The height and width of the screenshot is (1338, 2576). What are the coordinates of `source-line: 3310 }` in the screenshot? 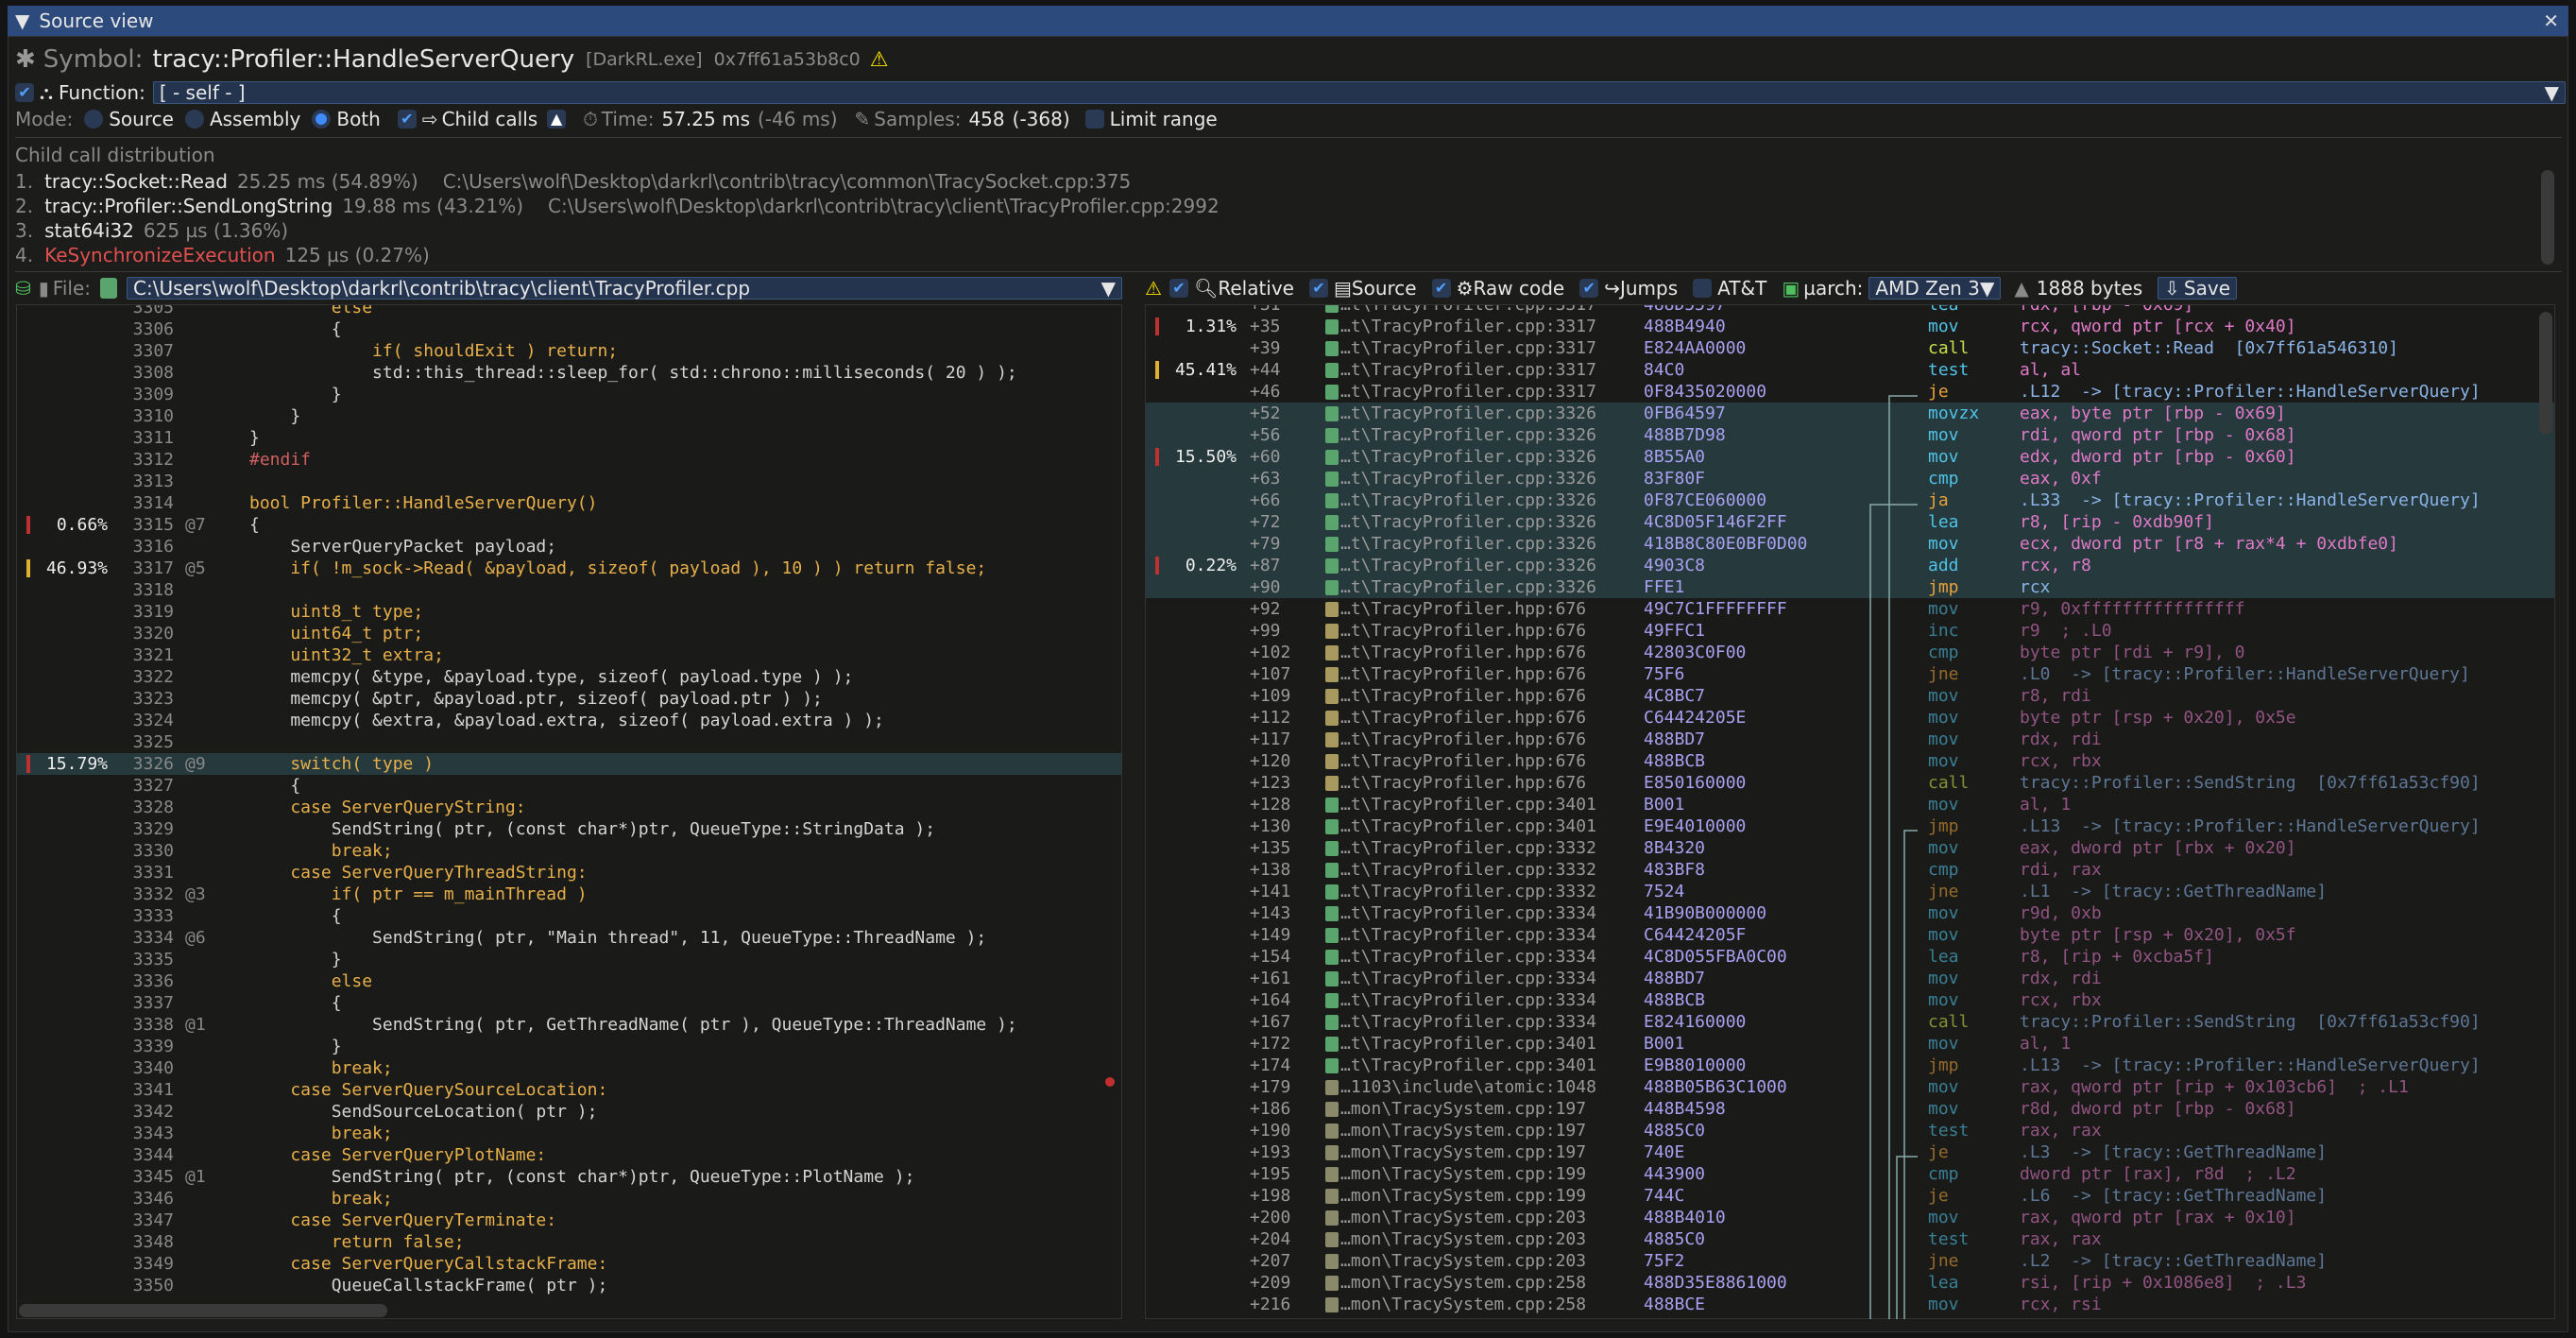 It's located at (569, 416).